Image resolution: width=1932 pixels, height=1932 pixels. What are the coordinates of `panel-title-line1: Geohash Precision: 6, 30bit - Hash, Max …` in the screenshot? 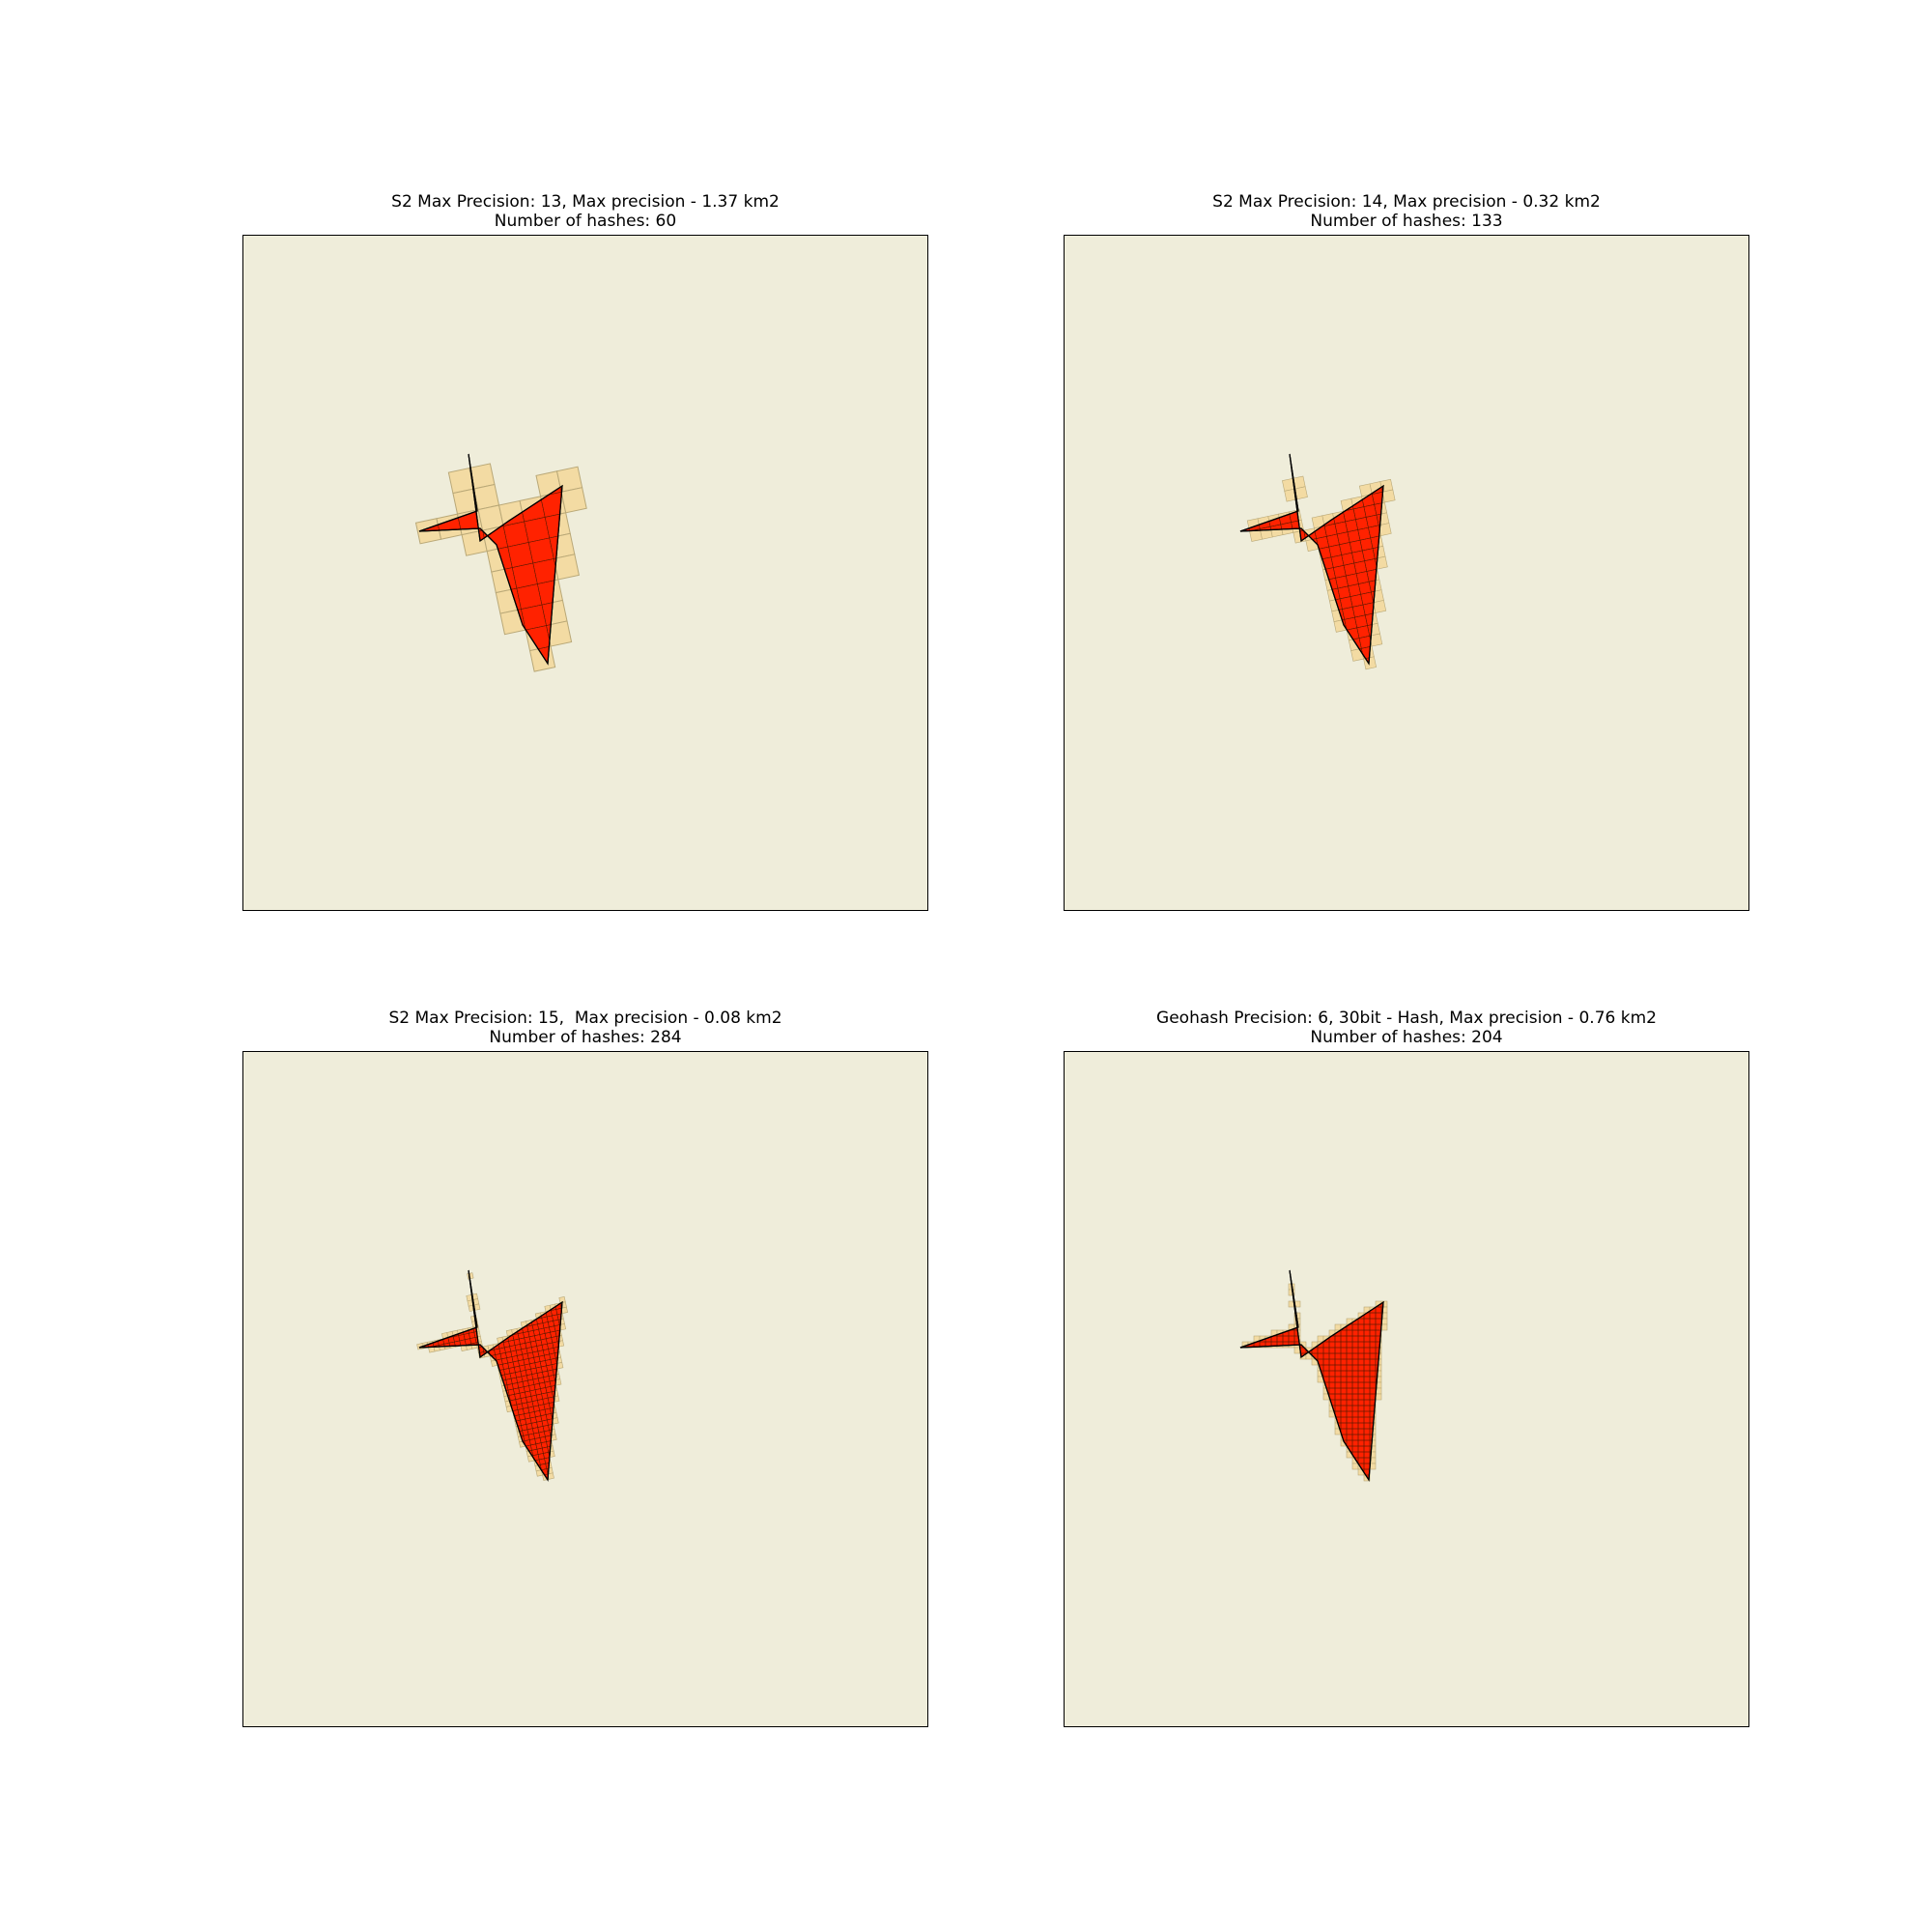 It's located at (1406, 1018).